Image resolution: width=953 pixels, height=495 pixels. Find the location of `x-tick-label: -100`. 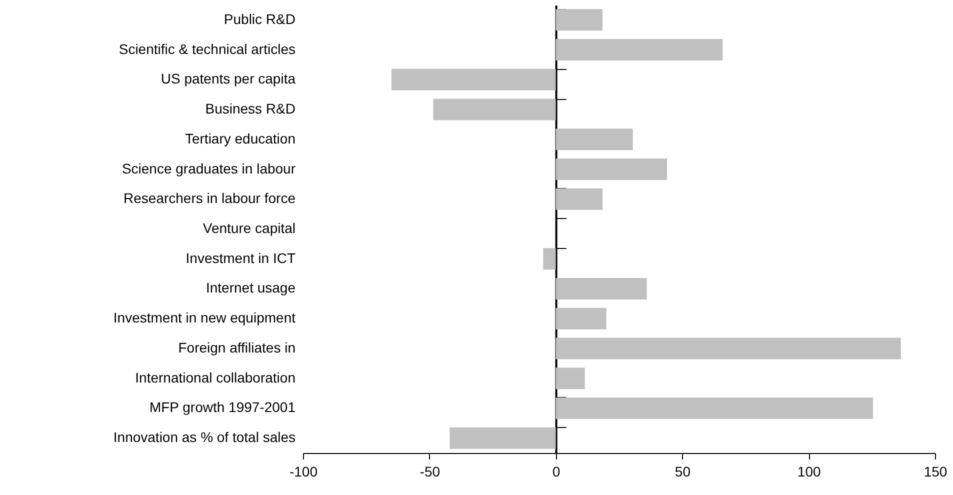

x-tick-label: -100 is located at coordinates (303, 472).